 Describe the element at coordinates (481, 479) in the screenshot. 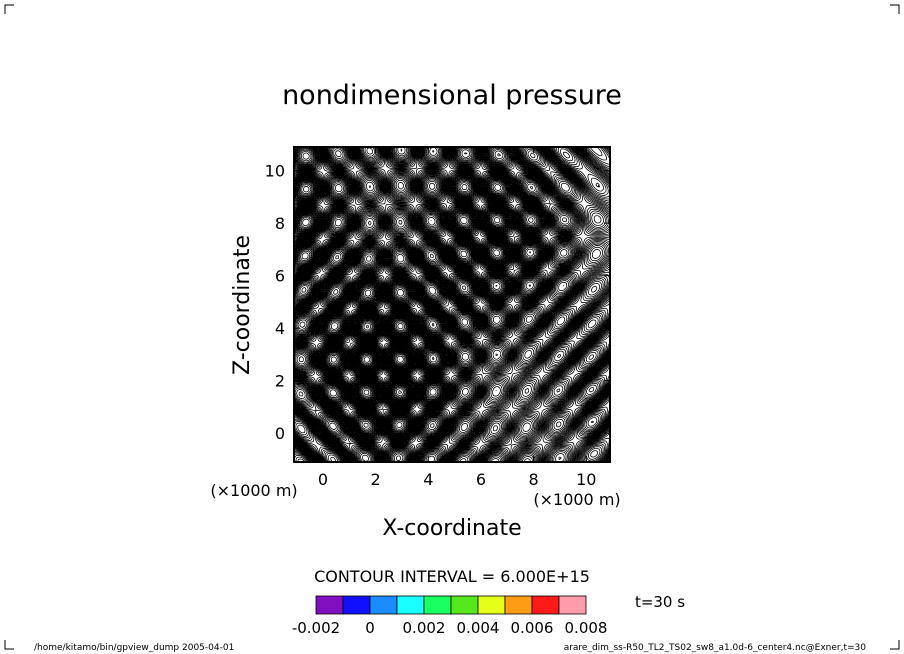

I see `x-tick-label: 6` at that location.